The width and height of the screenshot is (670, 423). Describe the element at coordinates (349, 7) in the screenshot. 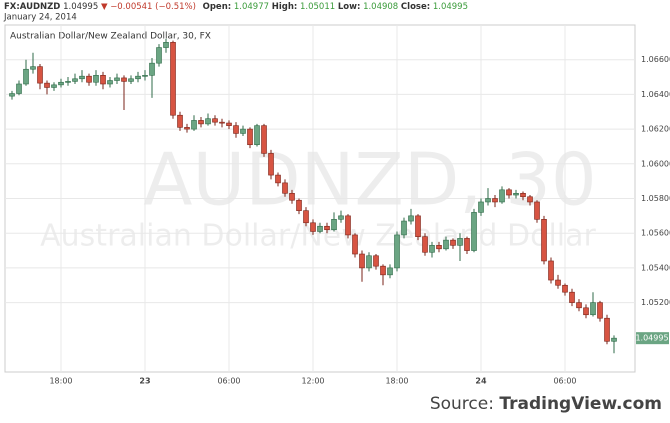

I see `low-label: Low:` at that location.